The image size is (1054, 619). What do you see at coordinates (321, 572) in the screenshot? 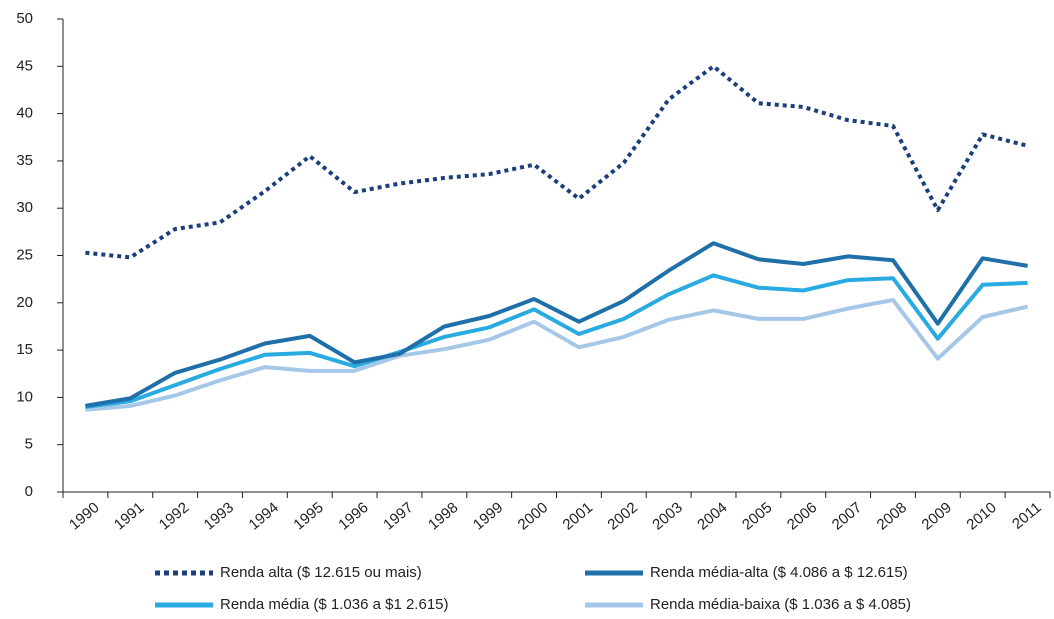
I see `legend-label: Renda alta ($ 12.615 ou mais)` at bounding box center [321, 572].